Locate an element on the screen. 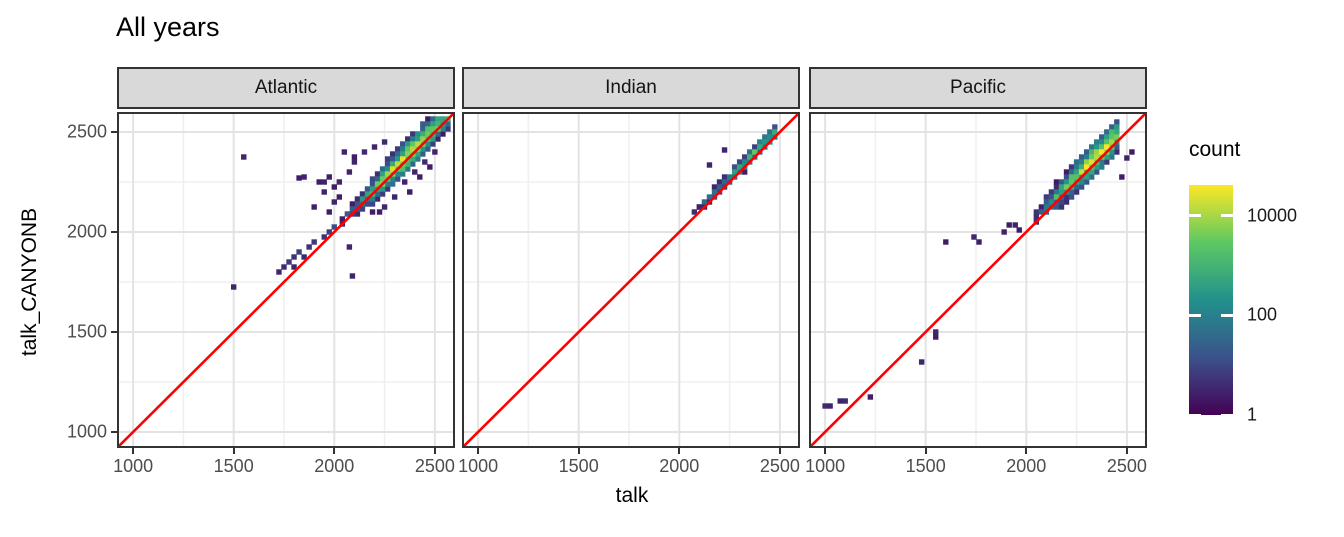  y-tick-label: 1000 is located at coordinates (86, 431).